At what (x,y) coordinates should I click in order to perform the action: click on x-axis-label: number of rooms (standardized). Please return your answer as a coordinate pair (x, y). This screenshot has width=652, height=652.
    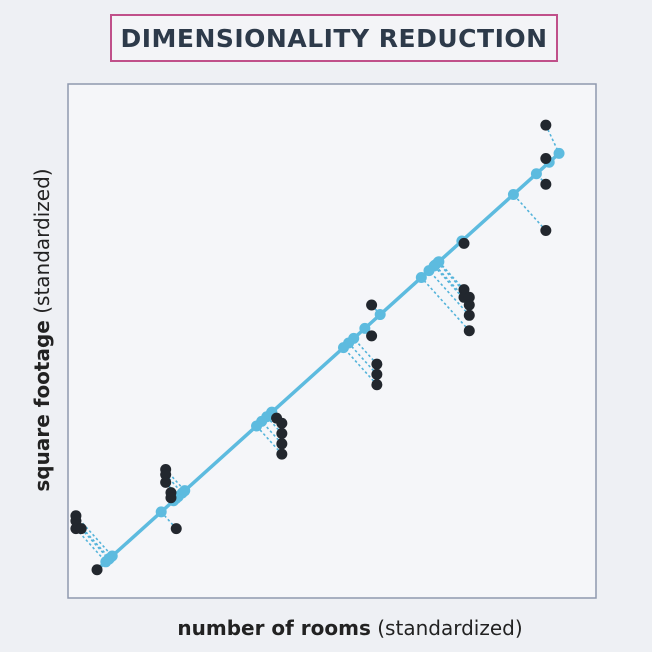
    Looking at the image, I should click on (349, 628).